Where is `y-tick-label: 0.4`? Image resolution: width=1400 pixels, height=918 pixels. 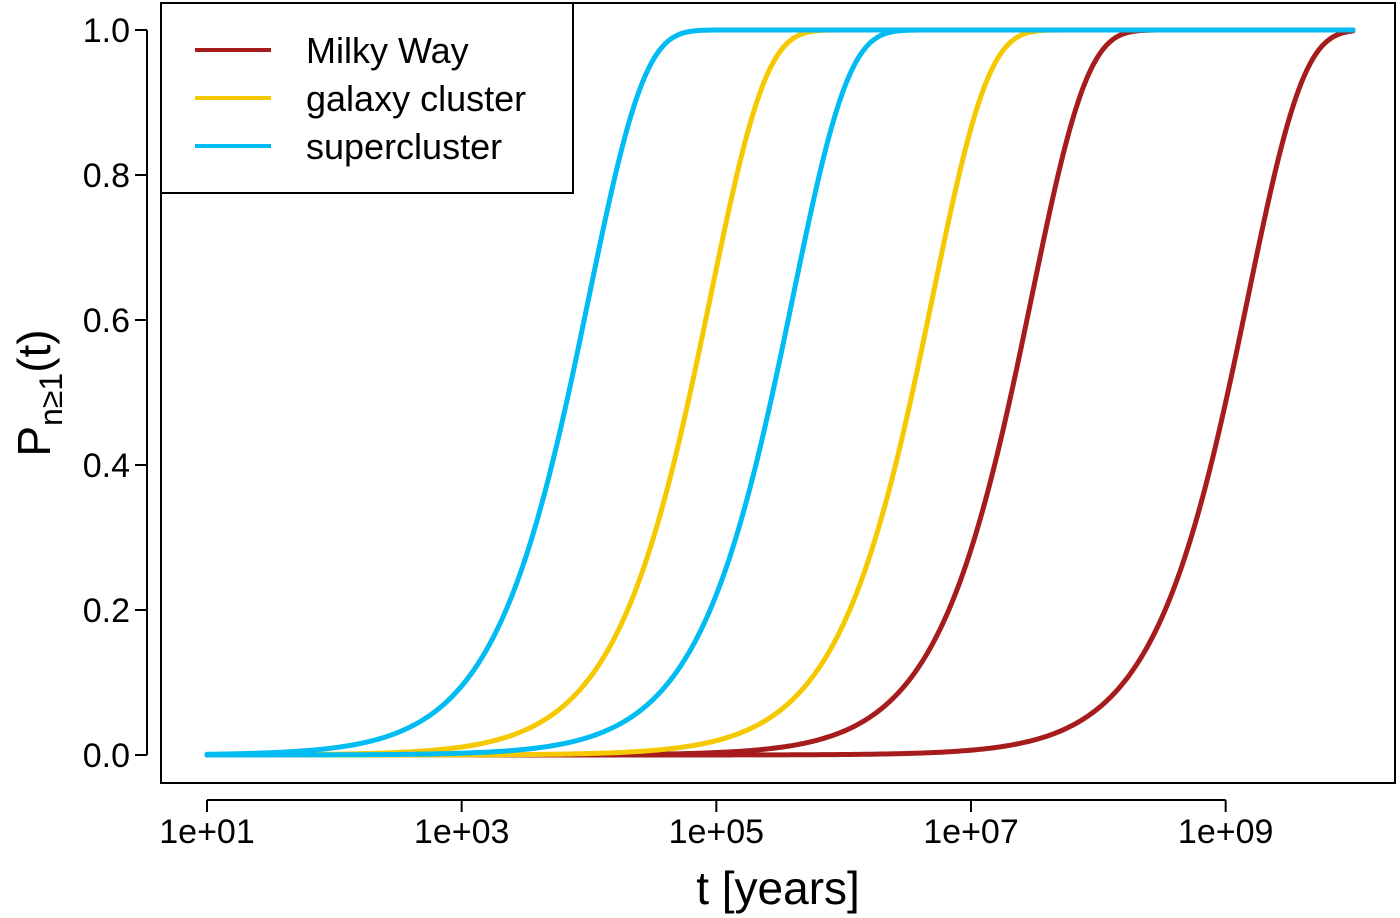
y-tick-label: 0.4 is located at coordinates (106, 466).